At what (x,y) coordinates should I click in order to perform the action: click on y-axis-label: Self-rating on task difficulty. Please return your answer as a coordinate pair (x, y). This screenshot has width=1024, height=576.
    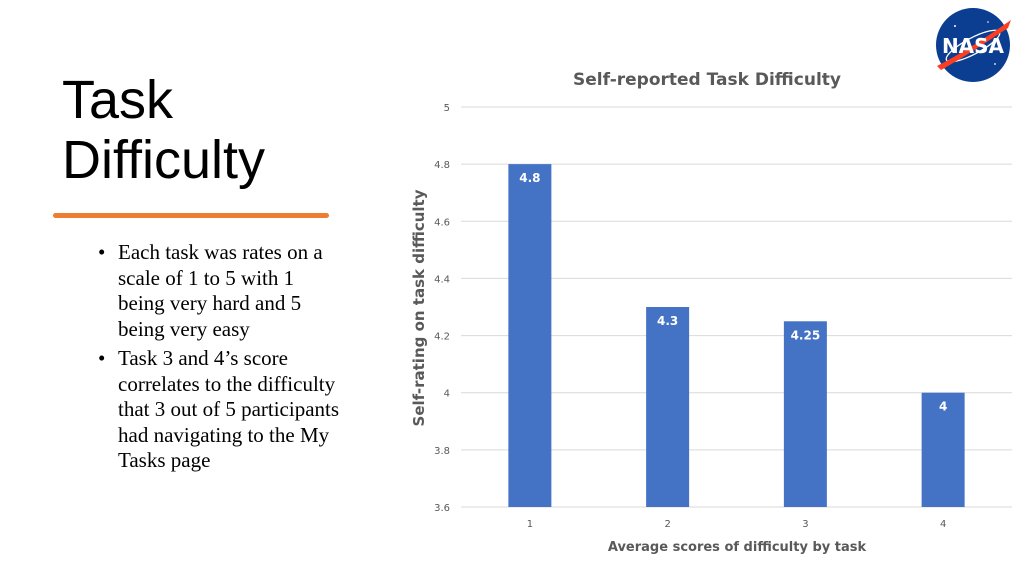
    Looking at the image, I should click on (419, 307).